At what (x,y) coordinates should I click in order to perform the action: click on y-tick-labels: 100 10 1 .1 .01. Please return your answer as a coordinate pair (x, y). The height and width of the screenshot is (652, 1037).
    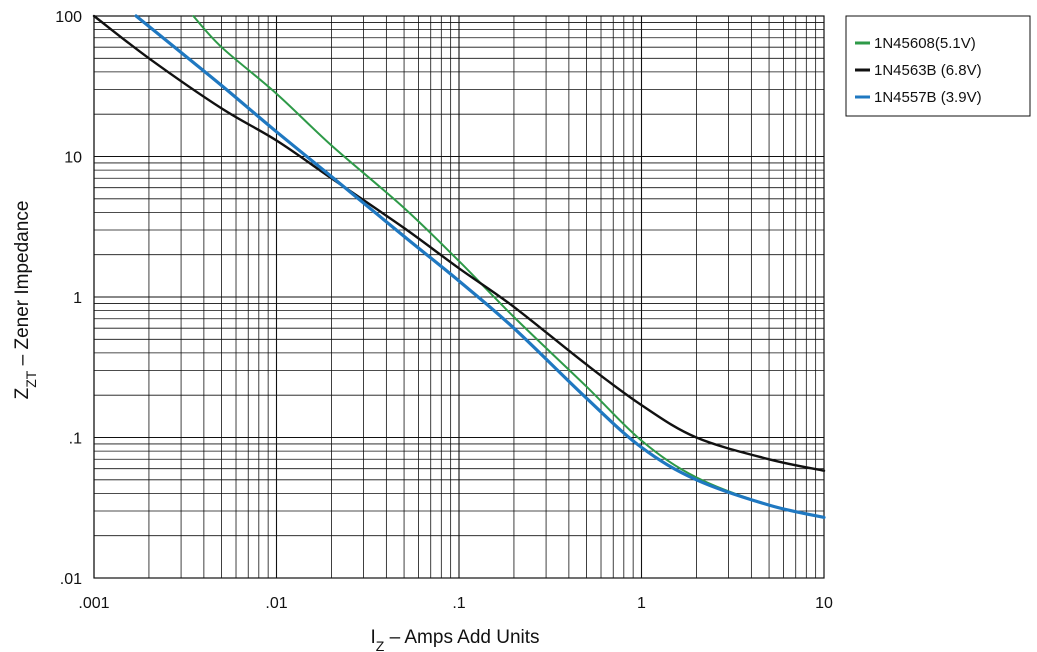
    Looking at the image, I should click on (68, 298).